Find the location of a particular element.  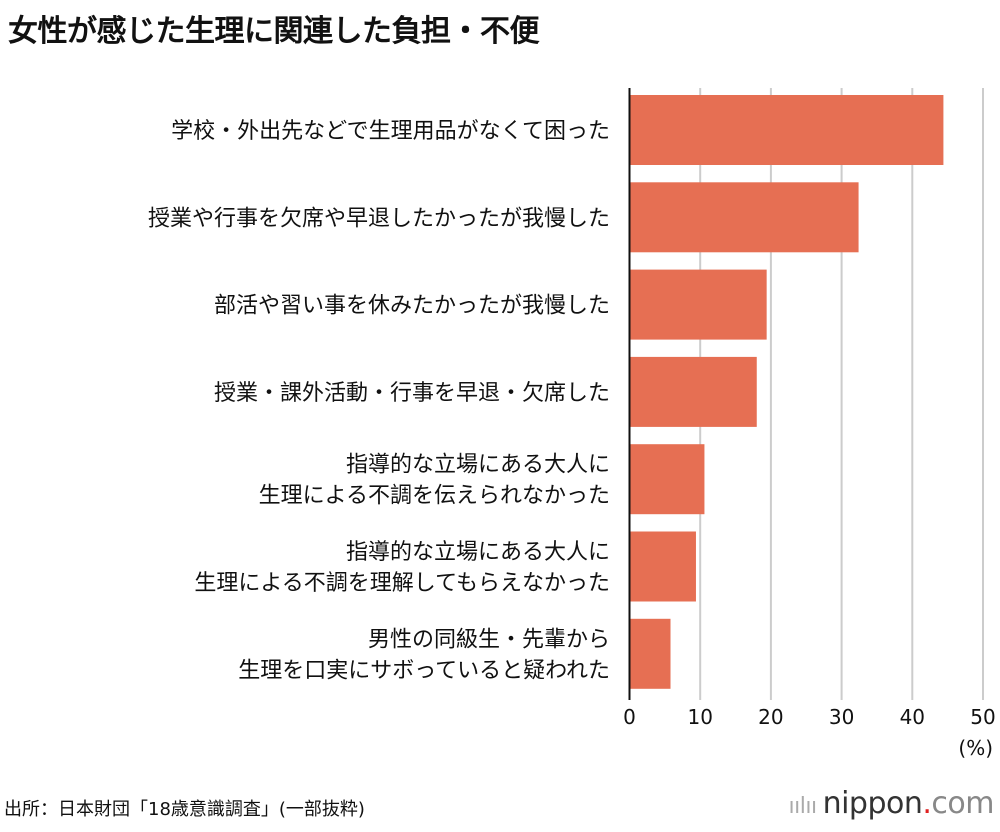

x-axis-unit-label: (%) is located at coordinates (975, 748).